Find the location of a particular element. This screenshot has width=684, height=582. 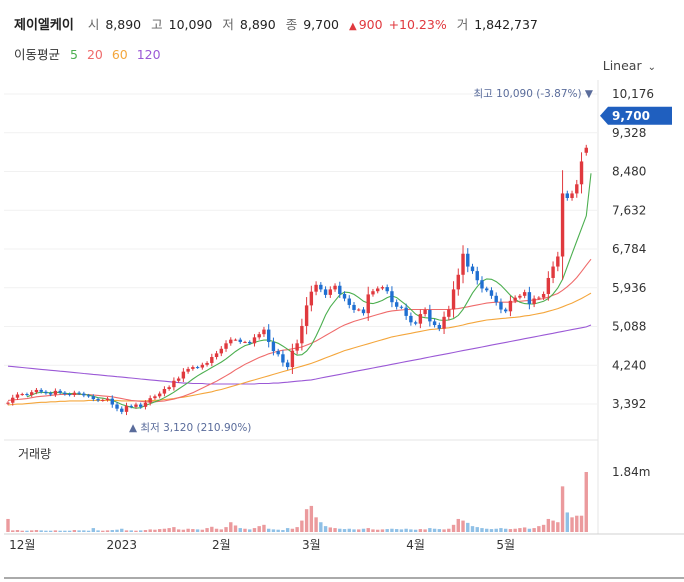

volume-max-label: 1.84m is located at coordinates (631, 472).